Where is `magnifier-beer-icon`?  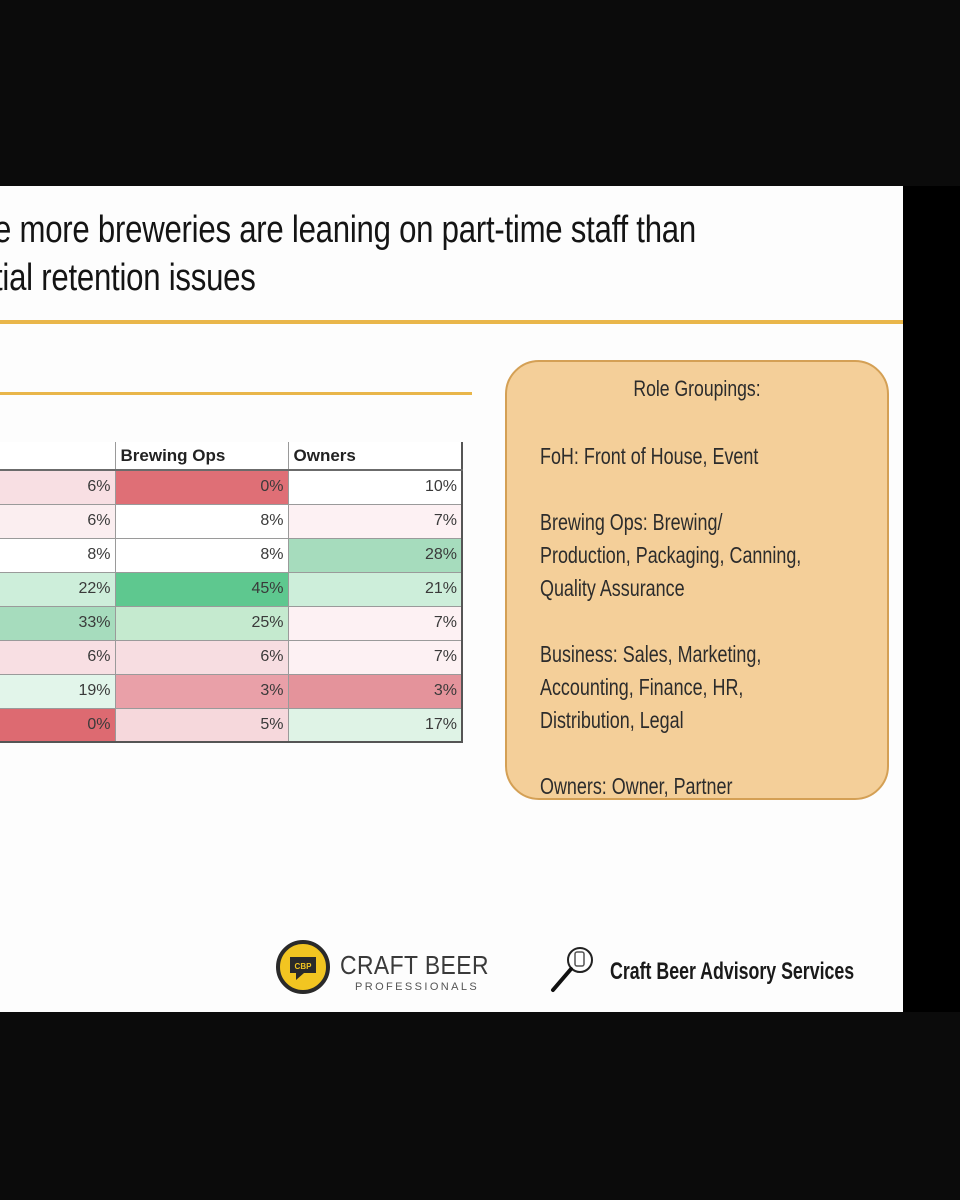
magnifier-beer-icon is located at coordinates (572, 969).